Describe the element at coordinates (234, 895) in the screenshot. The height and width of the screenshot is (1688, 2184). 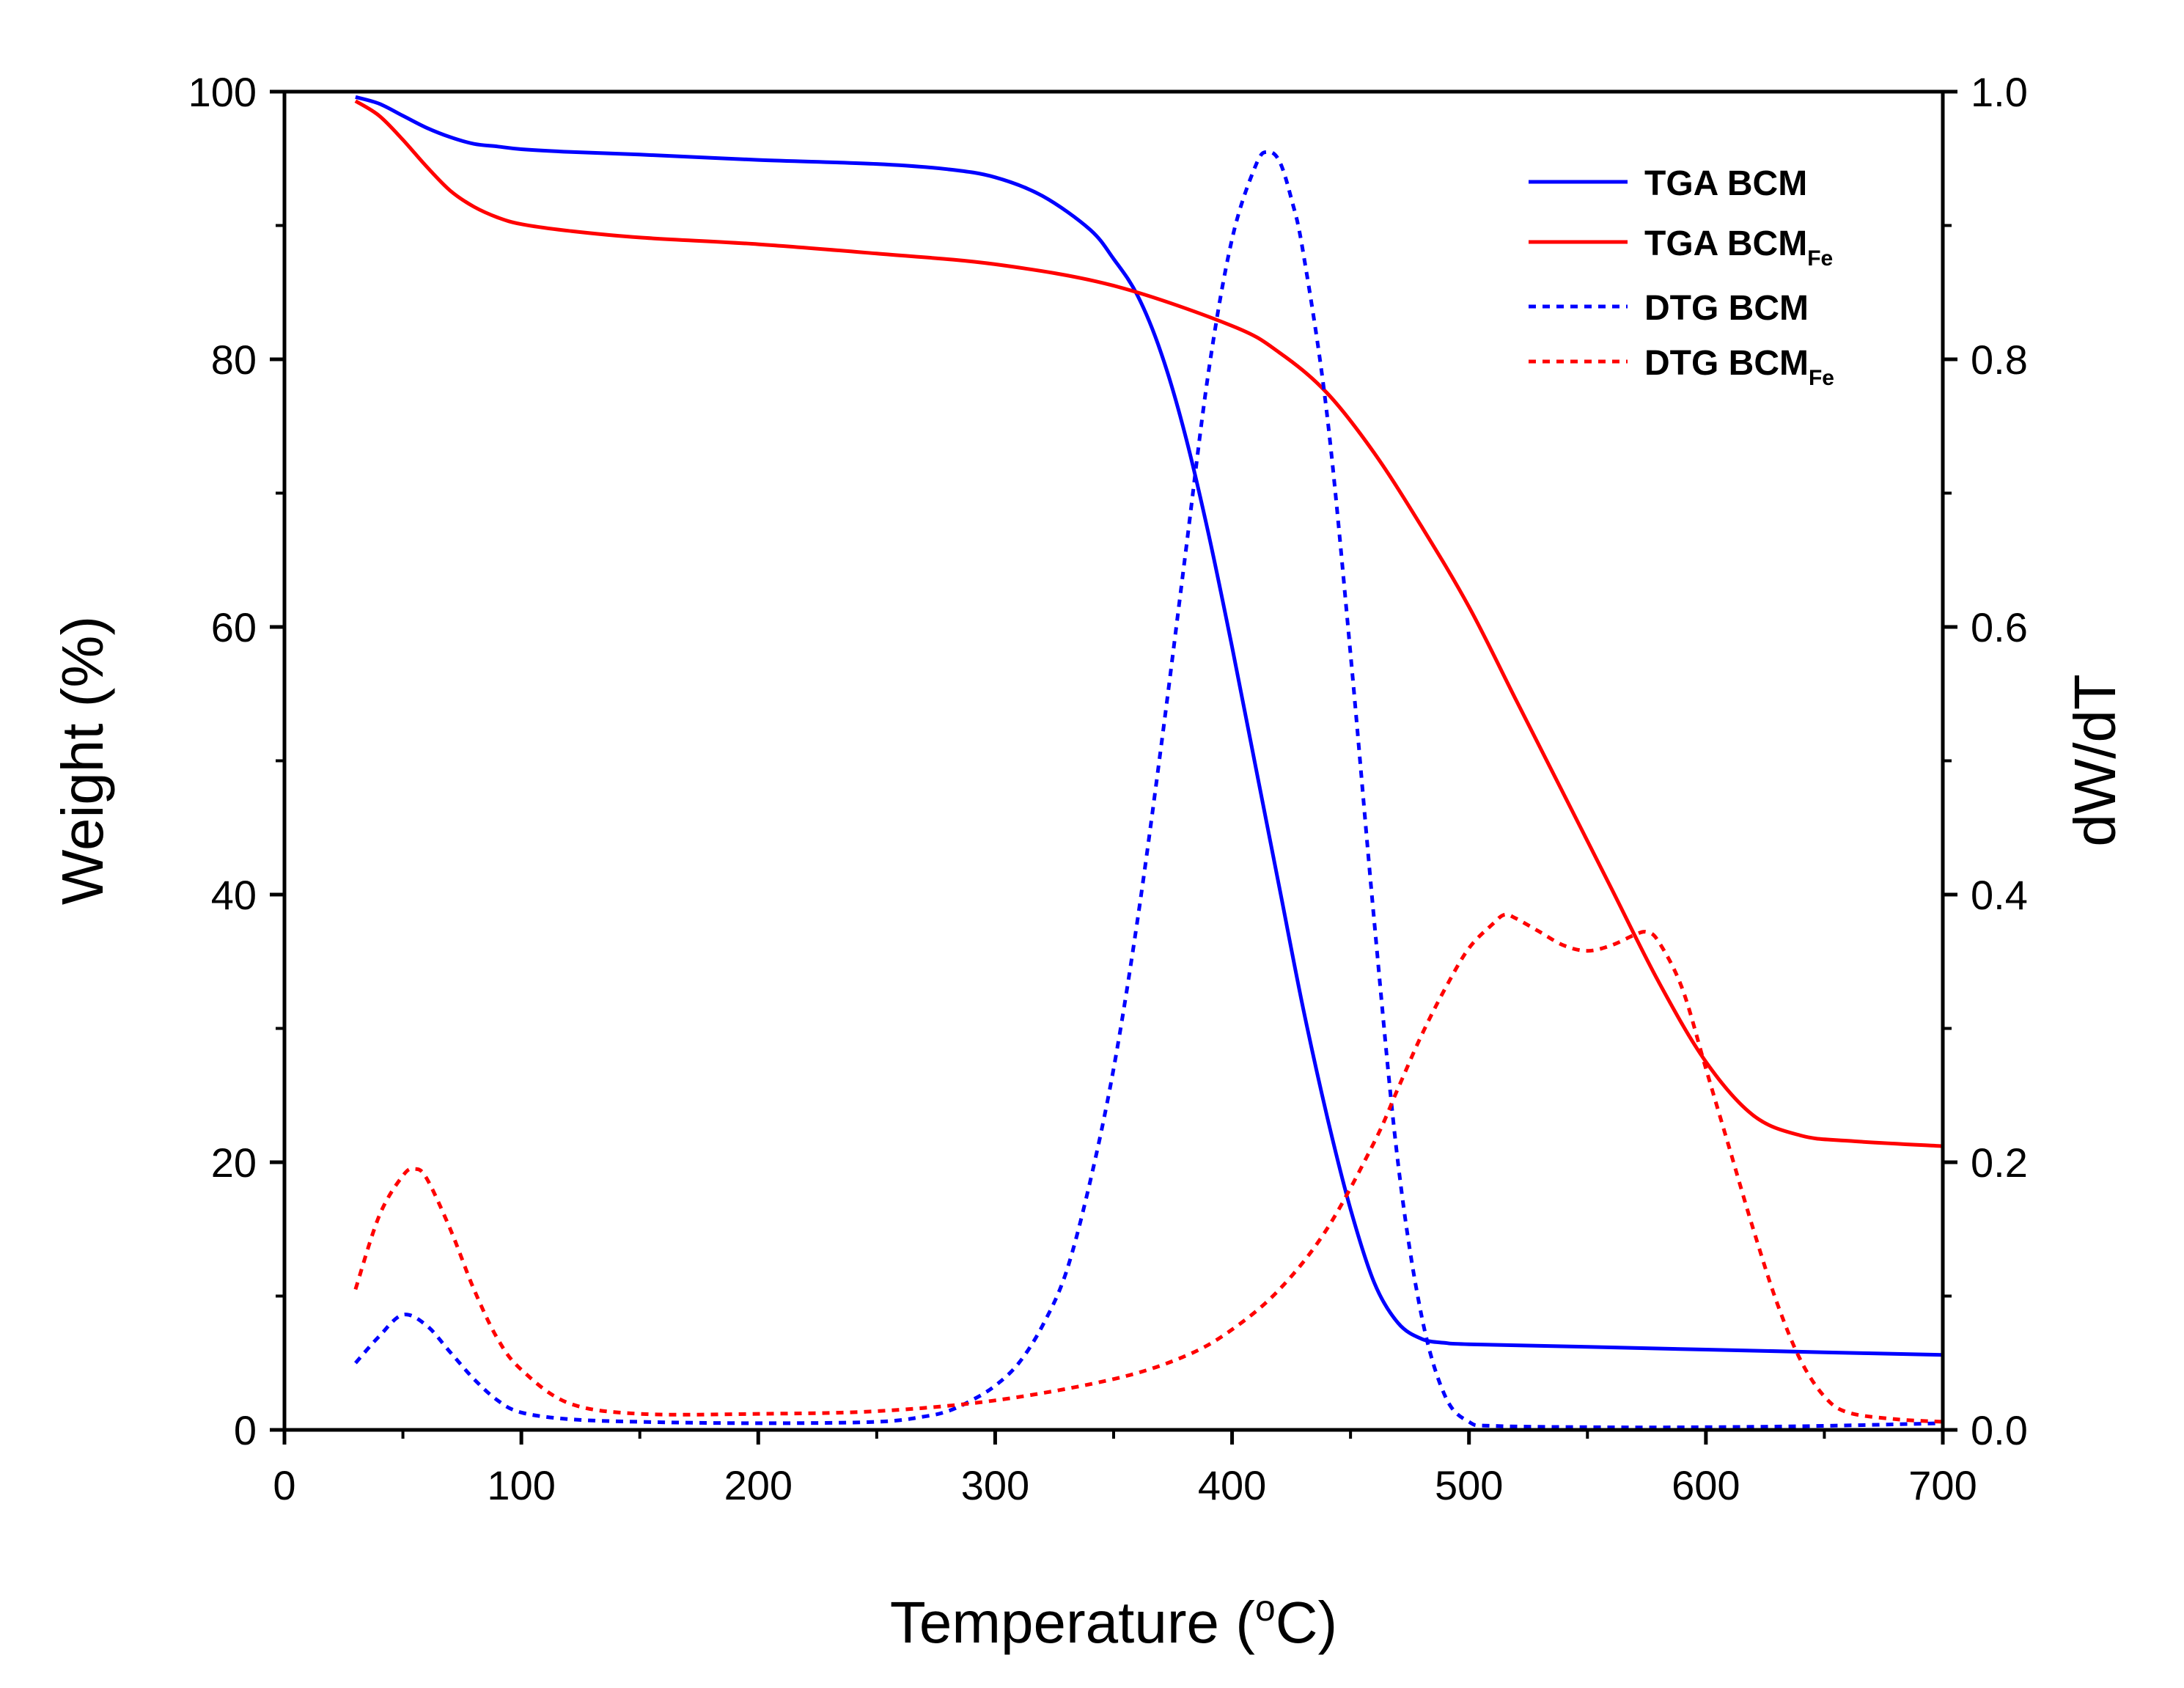
I see `y-left-tick-label-40: 40` at that location.